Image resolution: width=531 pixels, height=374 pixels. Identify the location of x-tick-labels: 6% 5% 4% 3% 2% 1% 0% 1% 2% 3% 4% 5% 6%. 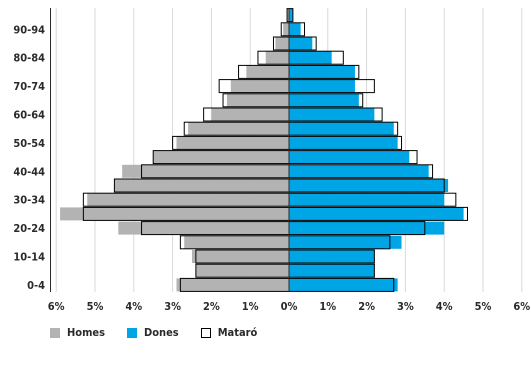
(289, 306).